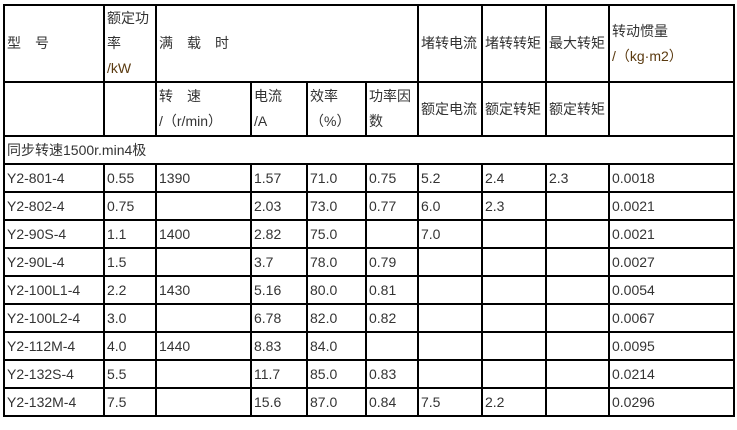  What do you see at coordinates (671, 178) in the screenshot?
I see `cell-inertia: 0.0018` at bounding box center [671, 178].